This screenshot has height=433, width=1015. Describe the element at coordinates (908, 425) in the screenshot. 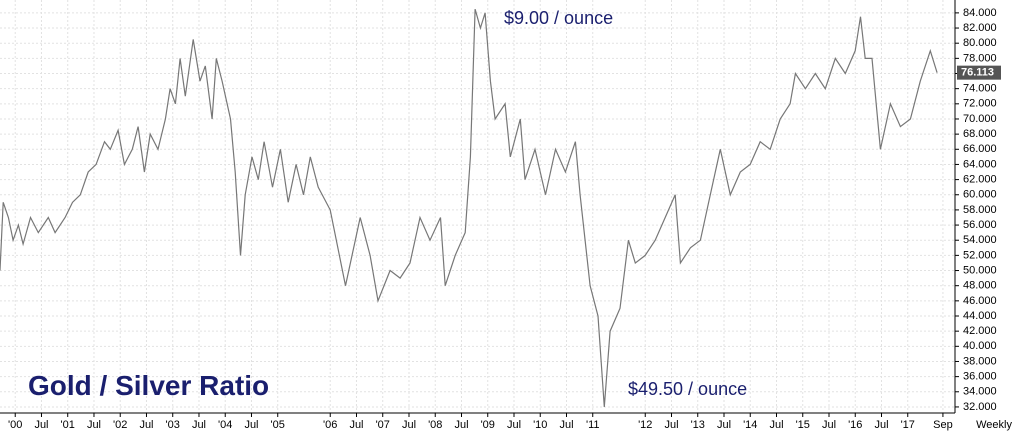

I see `x-tick-label: '17` at that location.